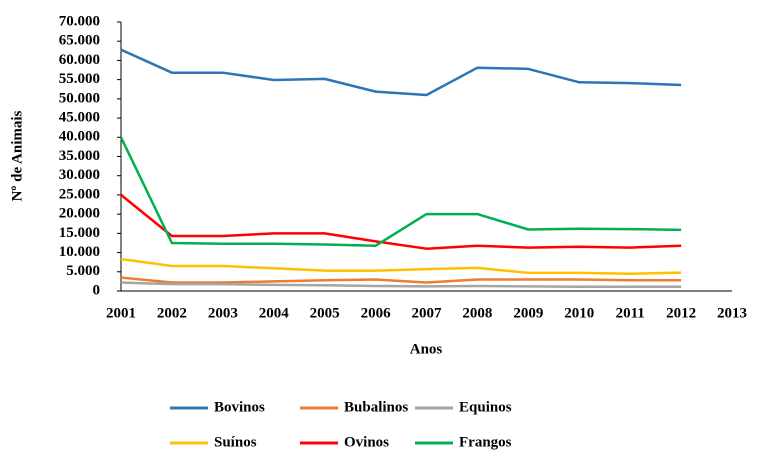 Image resolution: width=759 pixels, height=455 pixels. What do you see at coordinates (79, 156) in the screenshot?
I see `y-tick-label: 35.000` at bounding box center [79, 156].